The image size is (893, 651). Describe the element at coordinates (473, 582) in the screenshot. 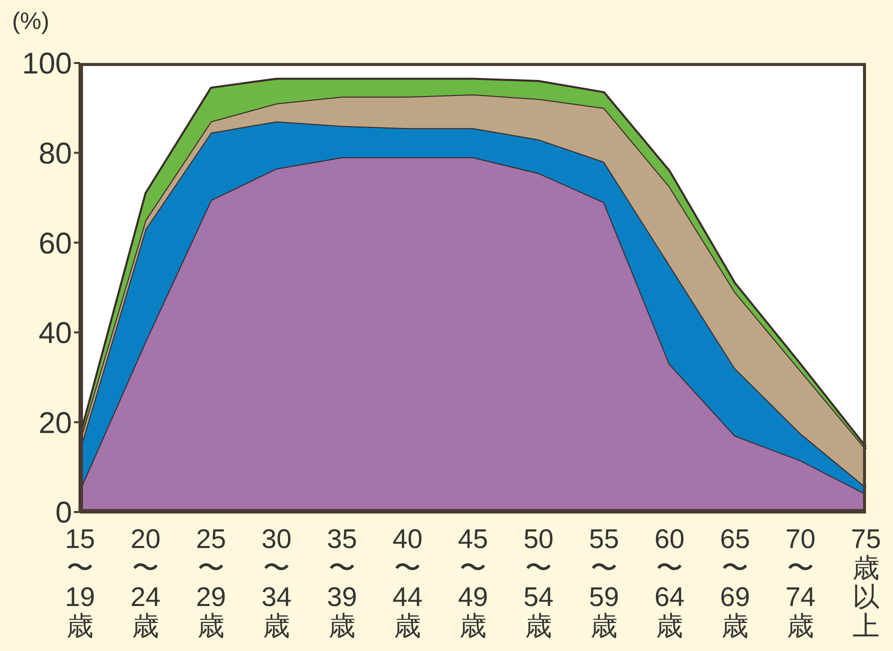

I see `x-tick-label: 45〜49歳` at that location.